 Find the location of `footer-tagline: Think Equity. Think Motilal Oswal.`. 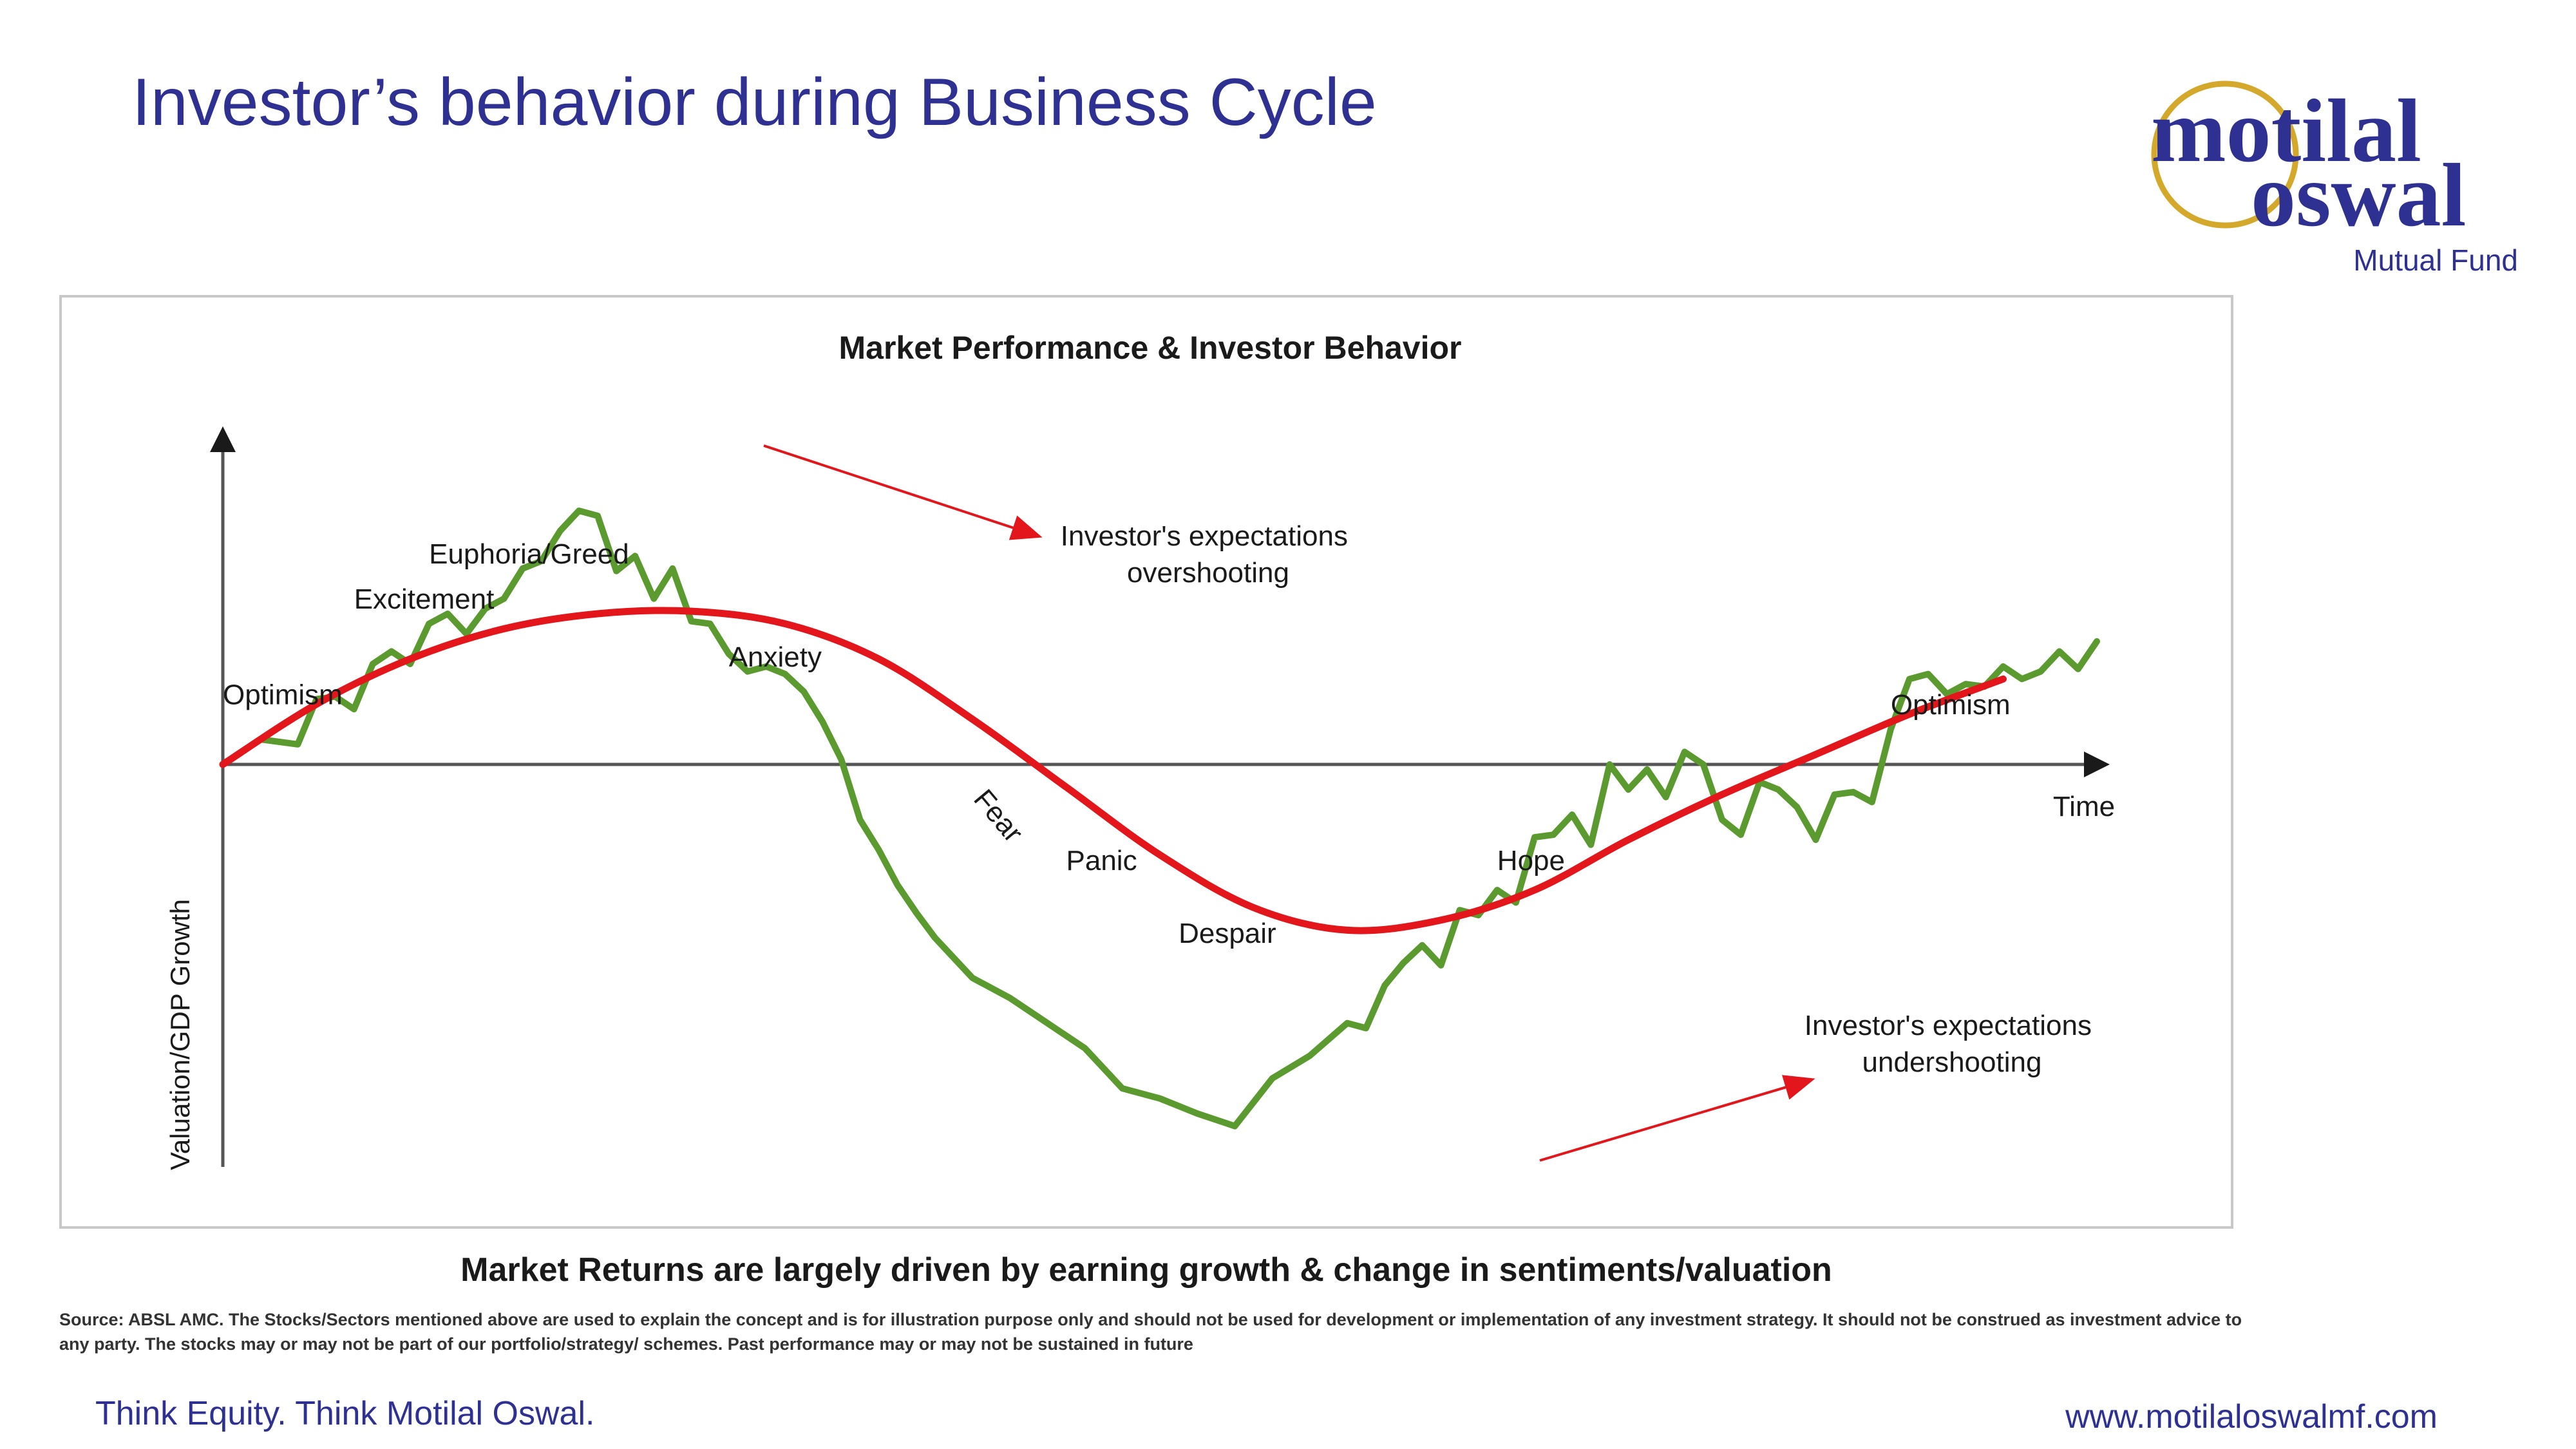

footer-tagline: Think Equity. Think Motilal Oswal. is located at coordinates (345, 1413).